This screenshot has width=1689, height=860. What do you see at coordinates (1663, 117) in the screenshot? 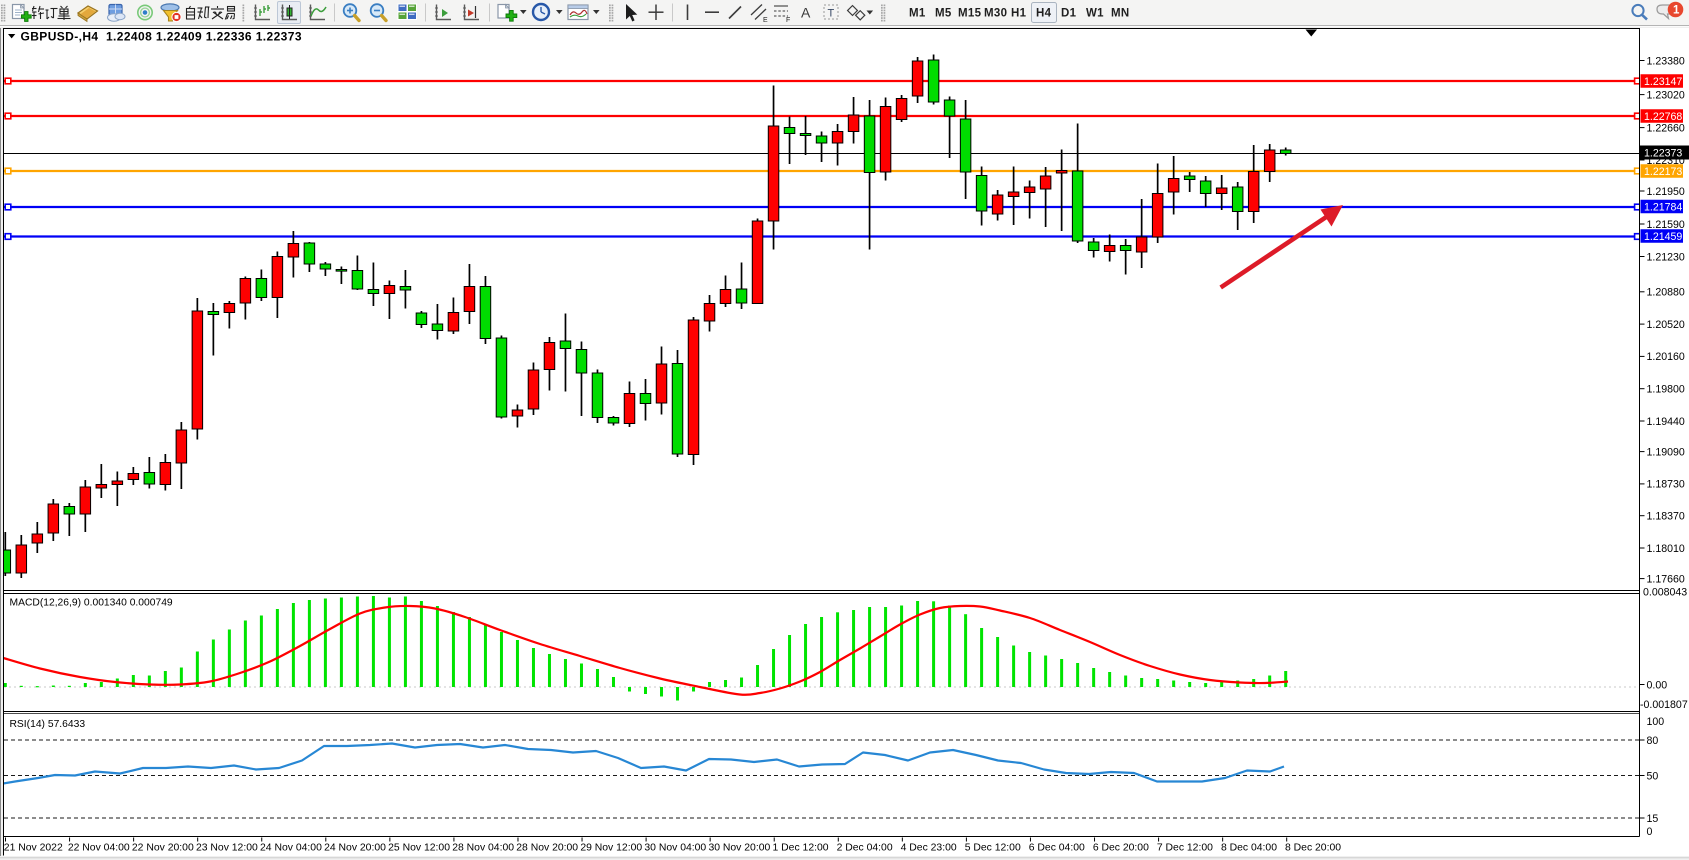
I see `svg-text: 1.22768` at bounding box center [1663, 117].